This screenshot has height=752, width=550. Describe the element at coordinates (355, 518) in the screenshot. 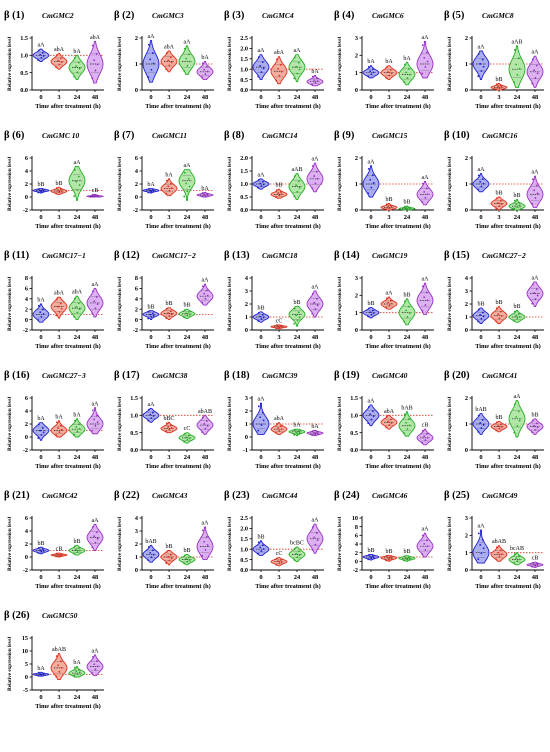

I see `y-tick-label: 10` at that location.